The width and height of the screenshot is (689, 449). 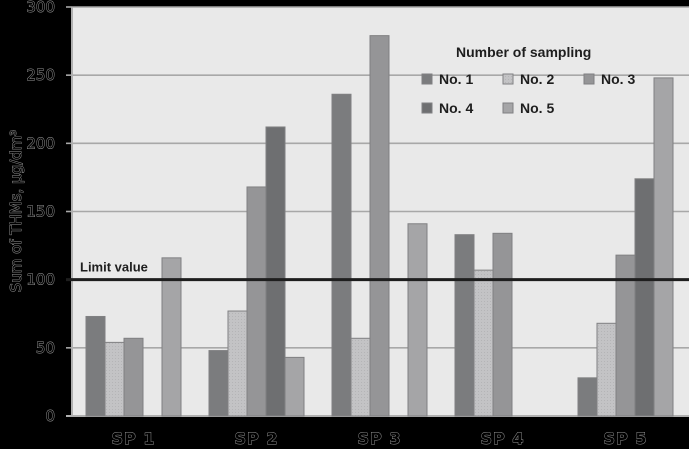 What do you see at coordinates (537, 79) in the screenshot?
I see `legend-label: No. 2` at bounding box center [537, 79].